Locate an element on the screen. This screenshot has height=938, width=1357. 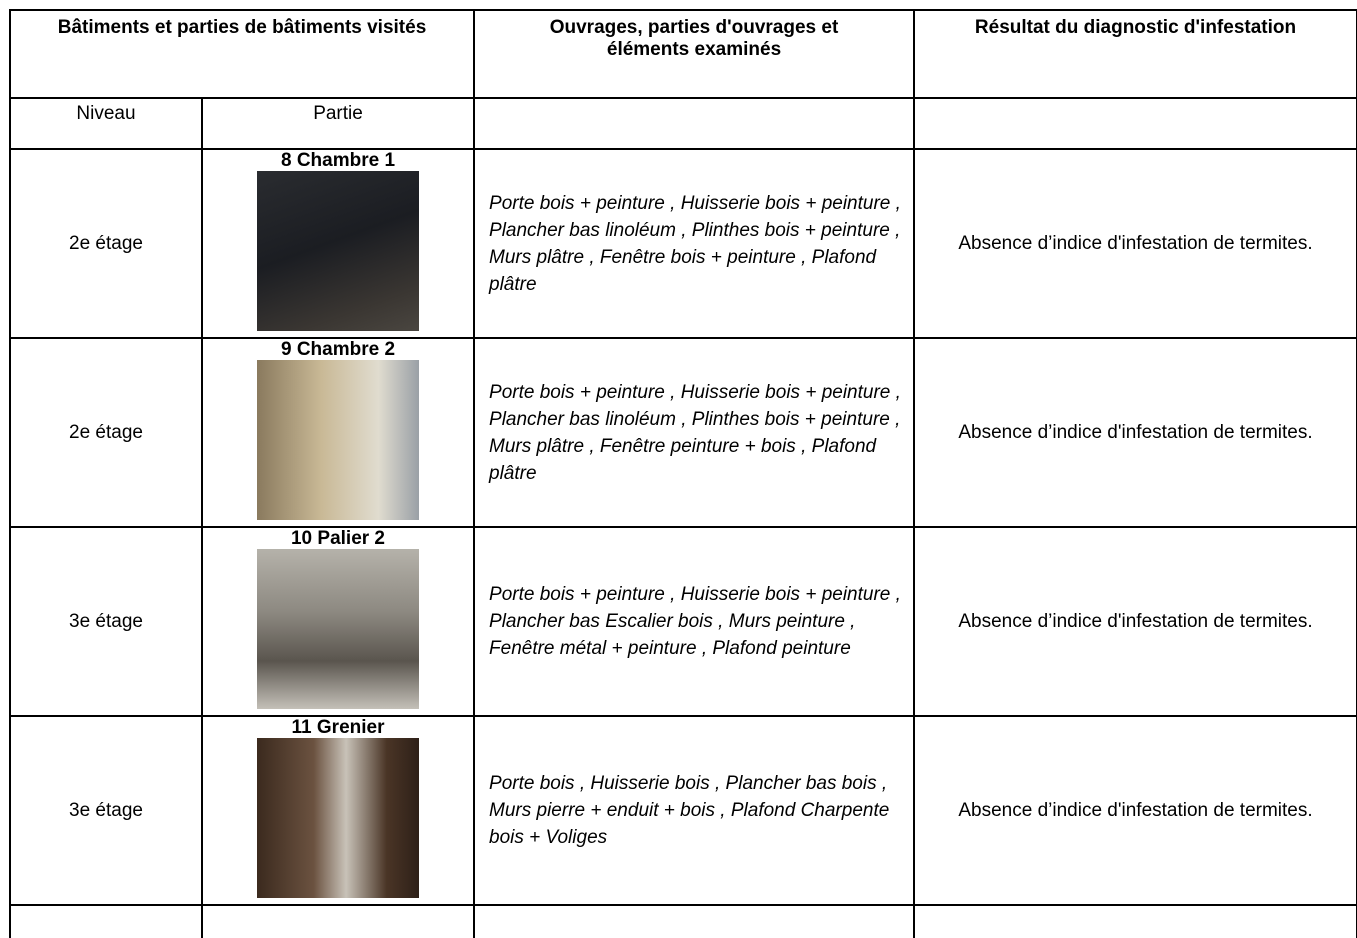
subheader-row: Niveau Partie is located at coordinates (683, 123).